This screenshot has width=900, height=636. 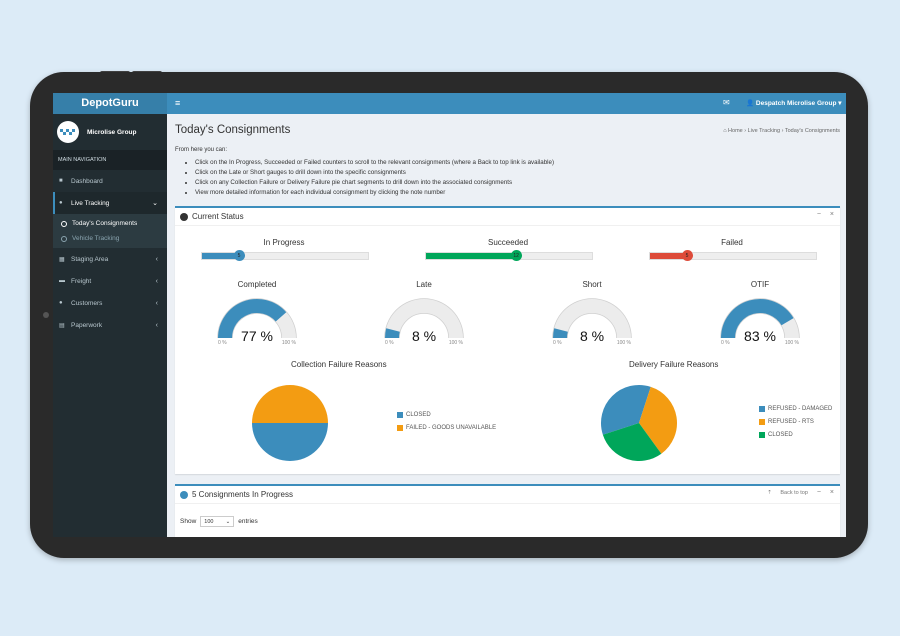 I want to click on entries-select: 100 ⌄, so click(x=217, y=521).